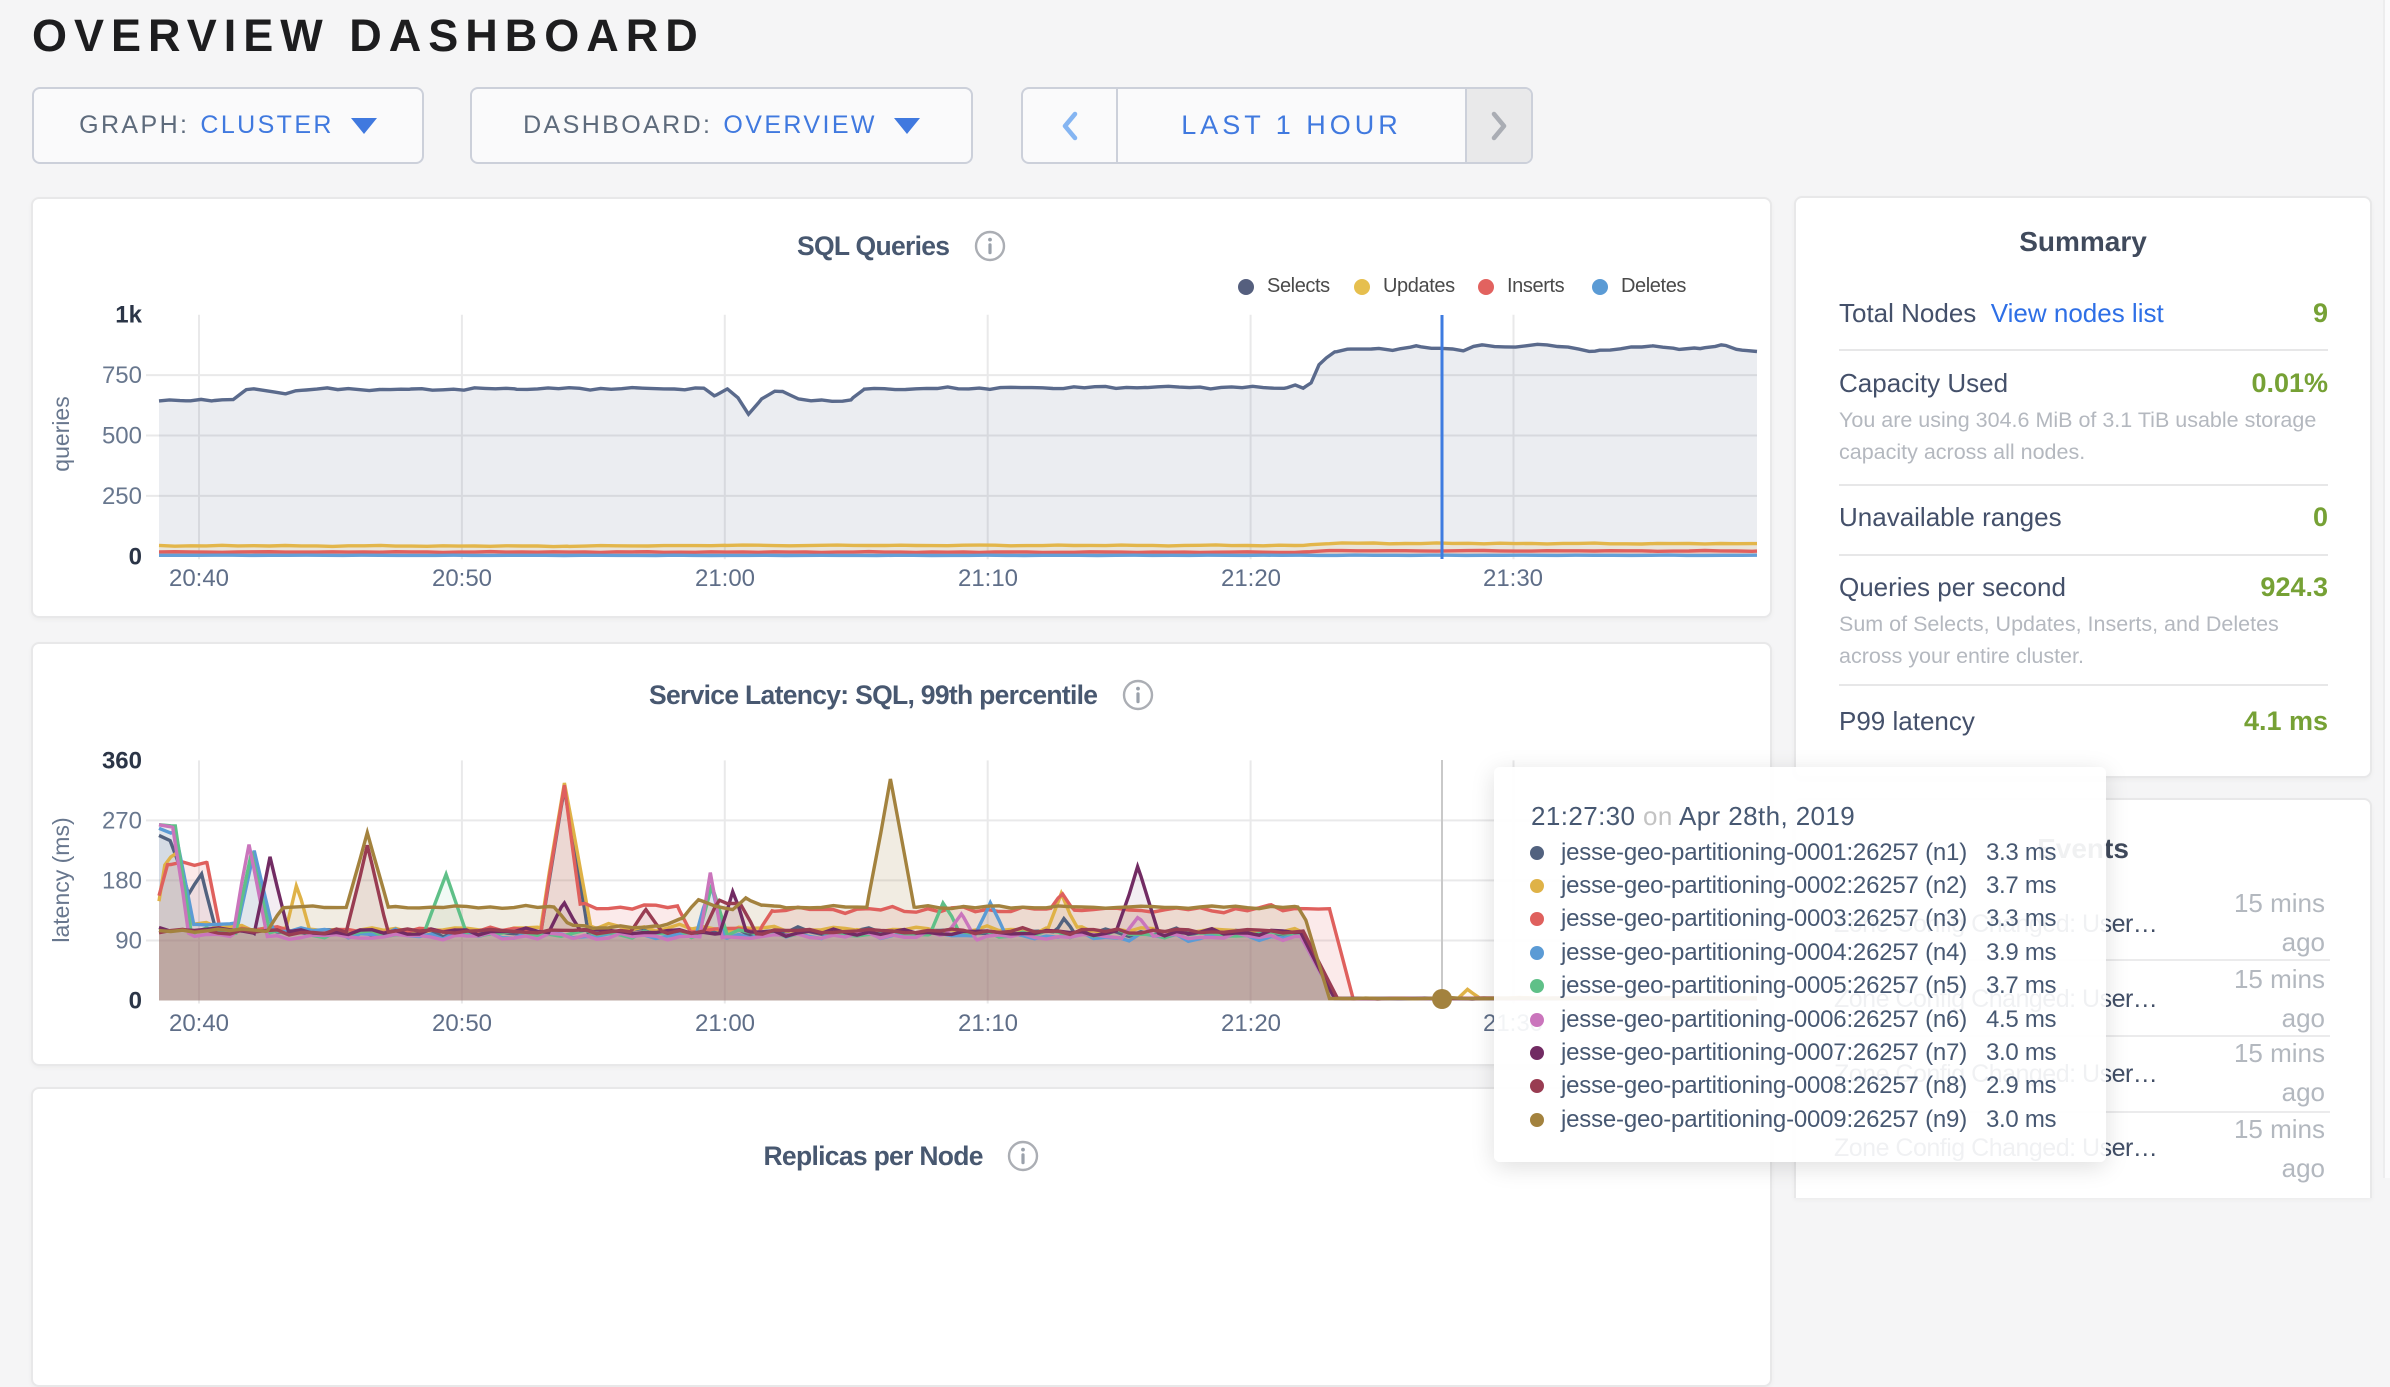 The image size is (2390, 1387). I want to click on svg-text: 500, so click(122, 436).